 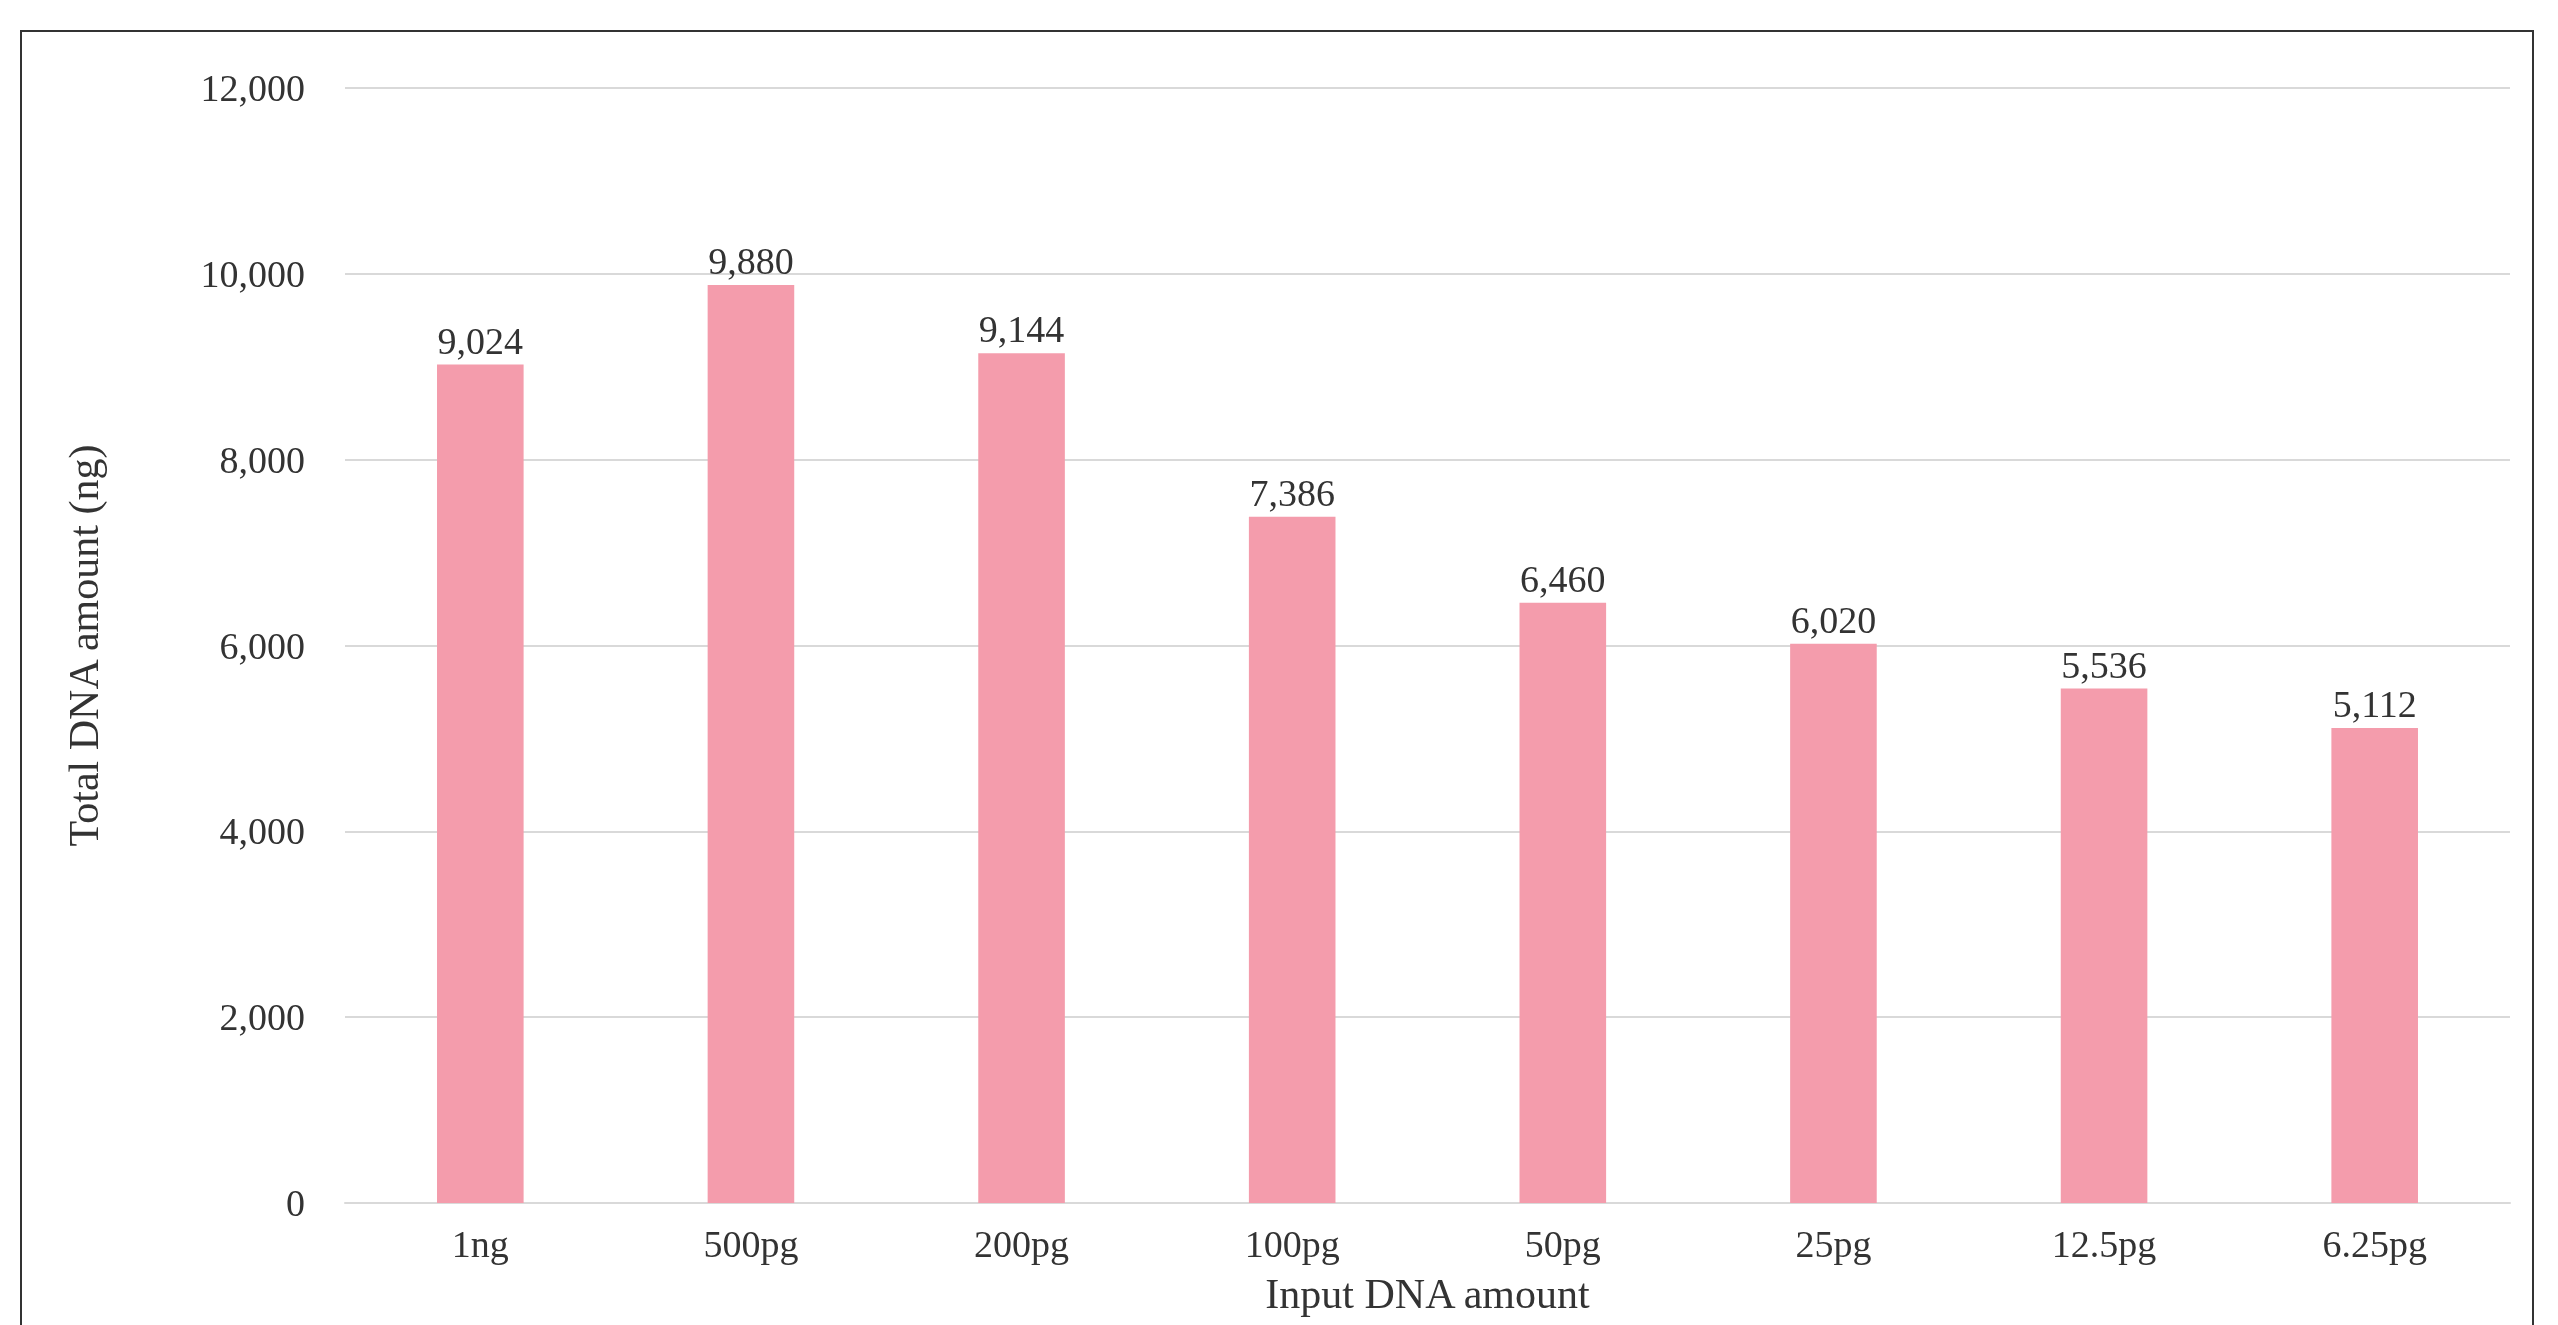 What do you see at coordinates (262, 831) in the screenshot?
I see `y-tick-label: 4,000` at bounding box center [262, 831].